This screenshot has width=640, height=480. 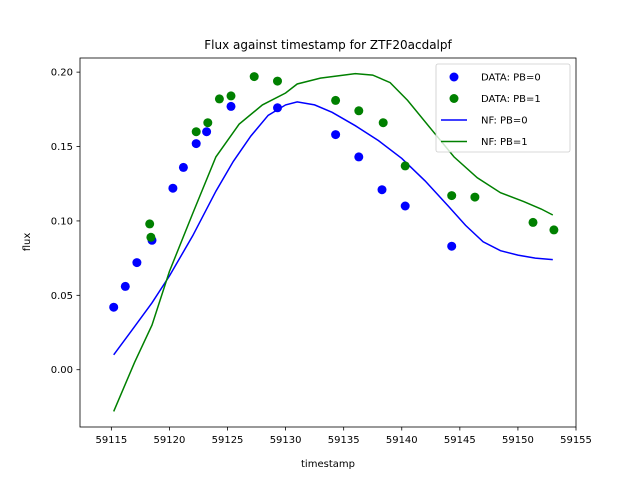 I want to click on x-tick-label: 59145, so click(x=460, y=440).